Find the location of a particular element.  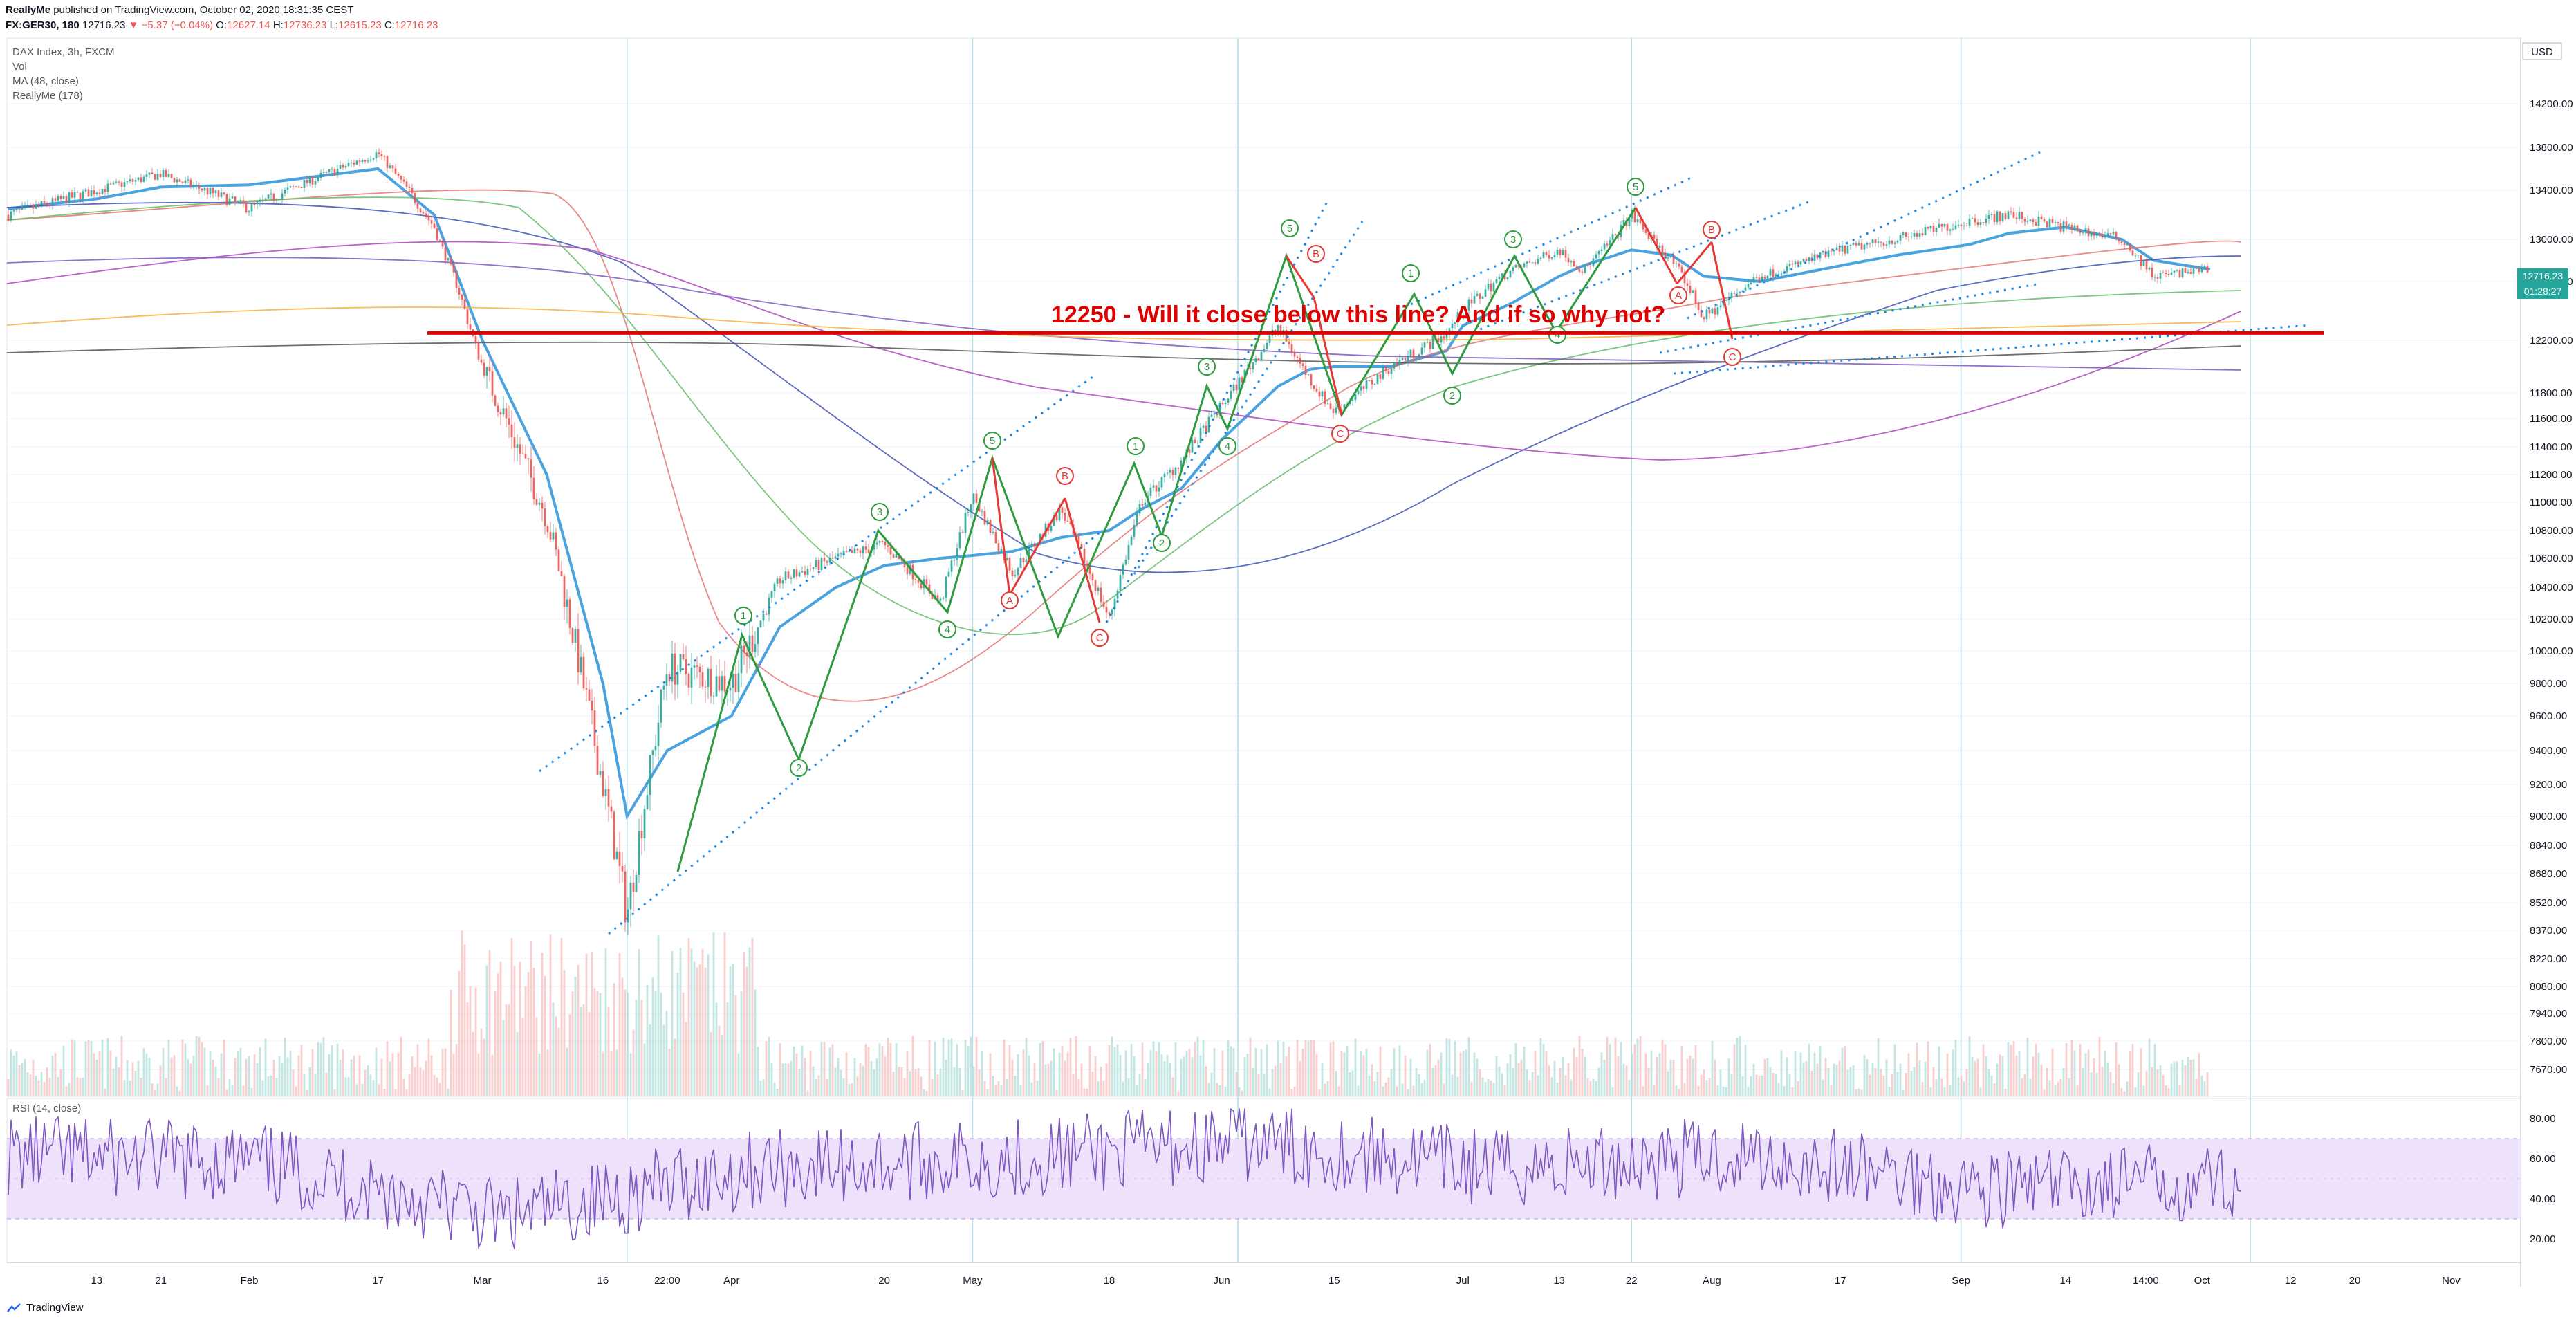

wave-label-text: 3 is located at coordinates (1513, 240).